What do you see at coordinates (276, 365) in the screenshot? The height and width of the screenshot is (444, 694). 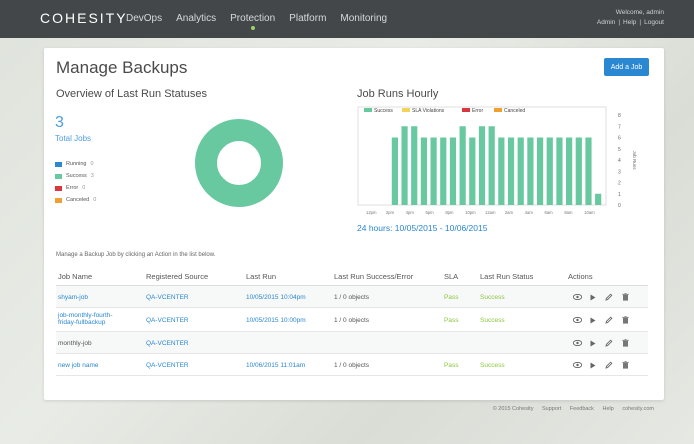 I see `last-run-cell: 10/06/2015 11:01am` at bounding box center [276, 365].